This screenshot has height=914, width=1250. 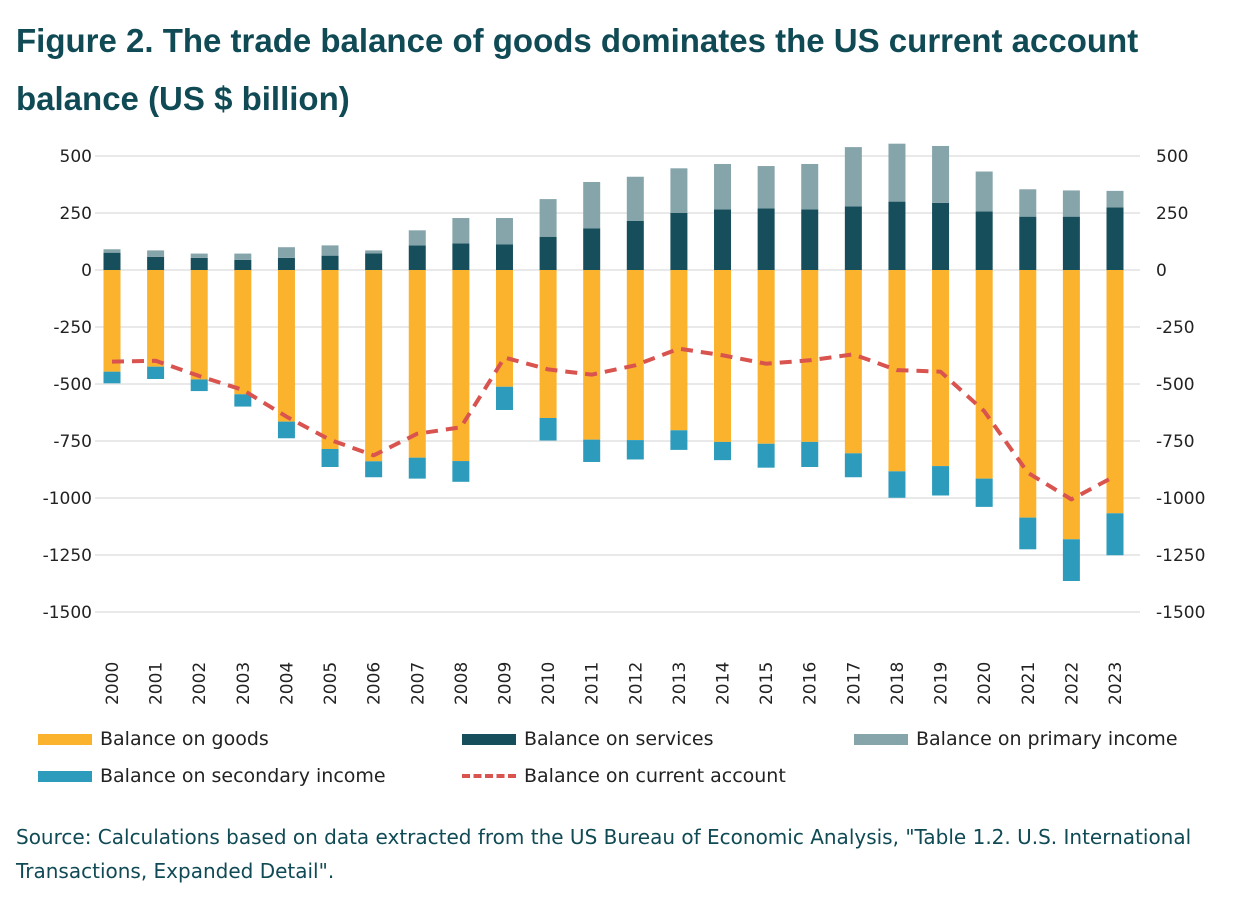 I want to click on bar-primary-2019, so click(x=941, y=174).